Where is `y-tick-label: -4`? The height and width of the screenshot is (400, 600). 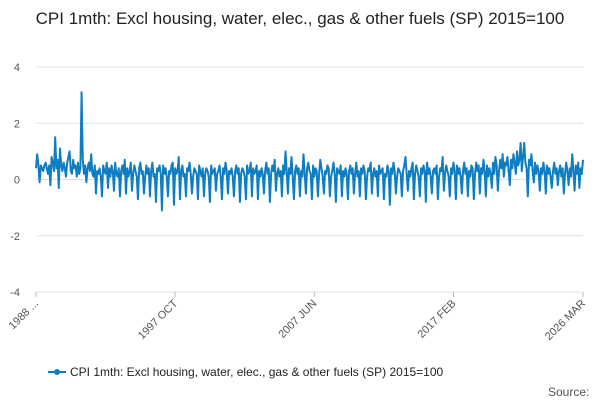
y-tick-label: -4 is located at coordinates (15, 293).